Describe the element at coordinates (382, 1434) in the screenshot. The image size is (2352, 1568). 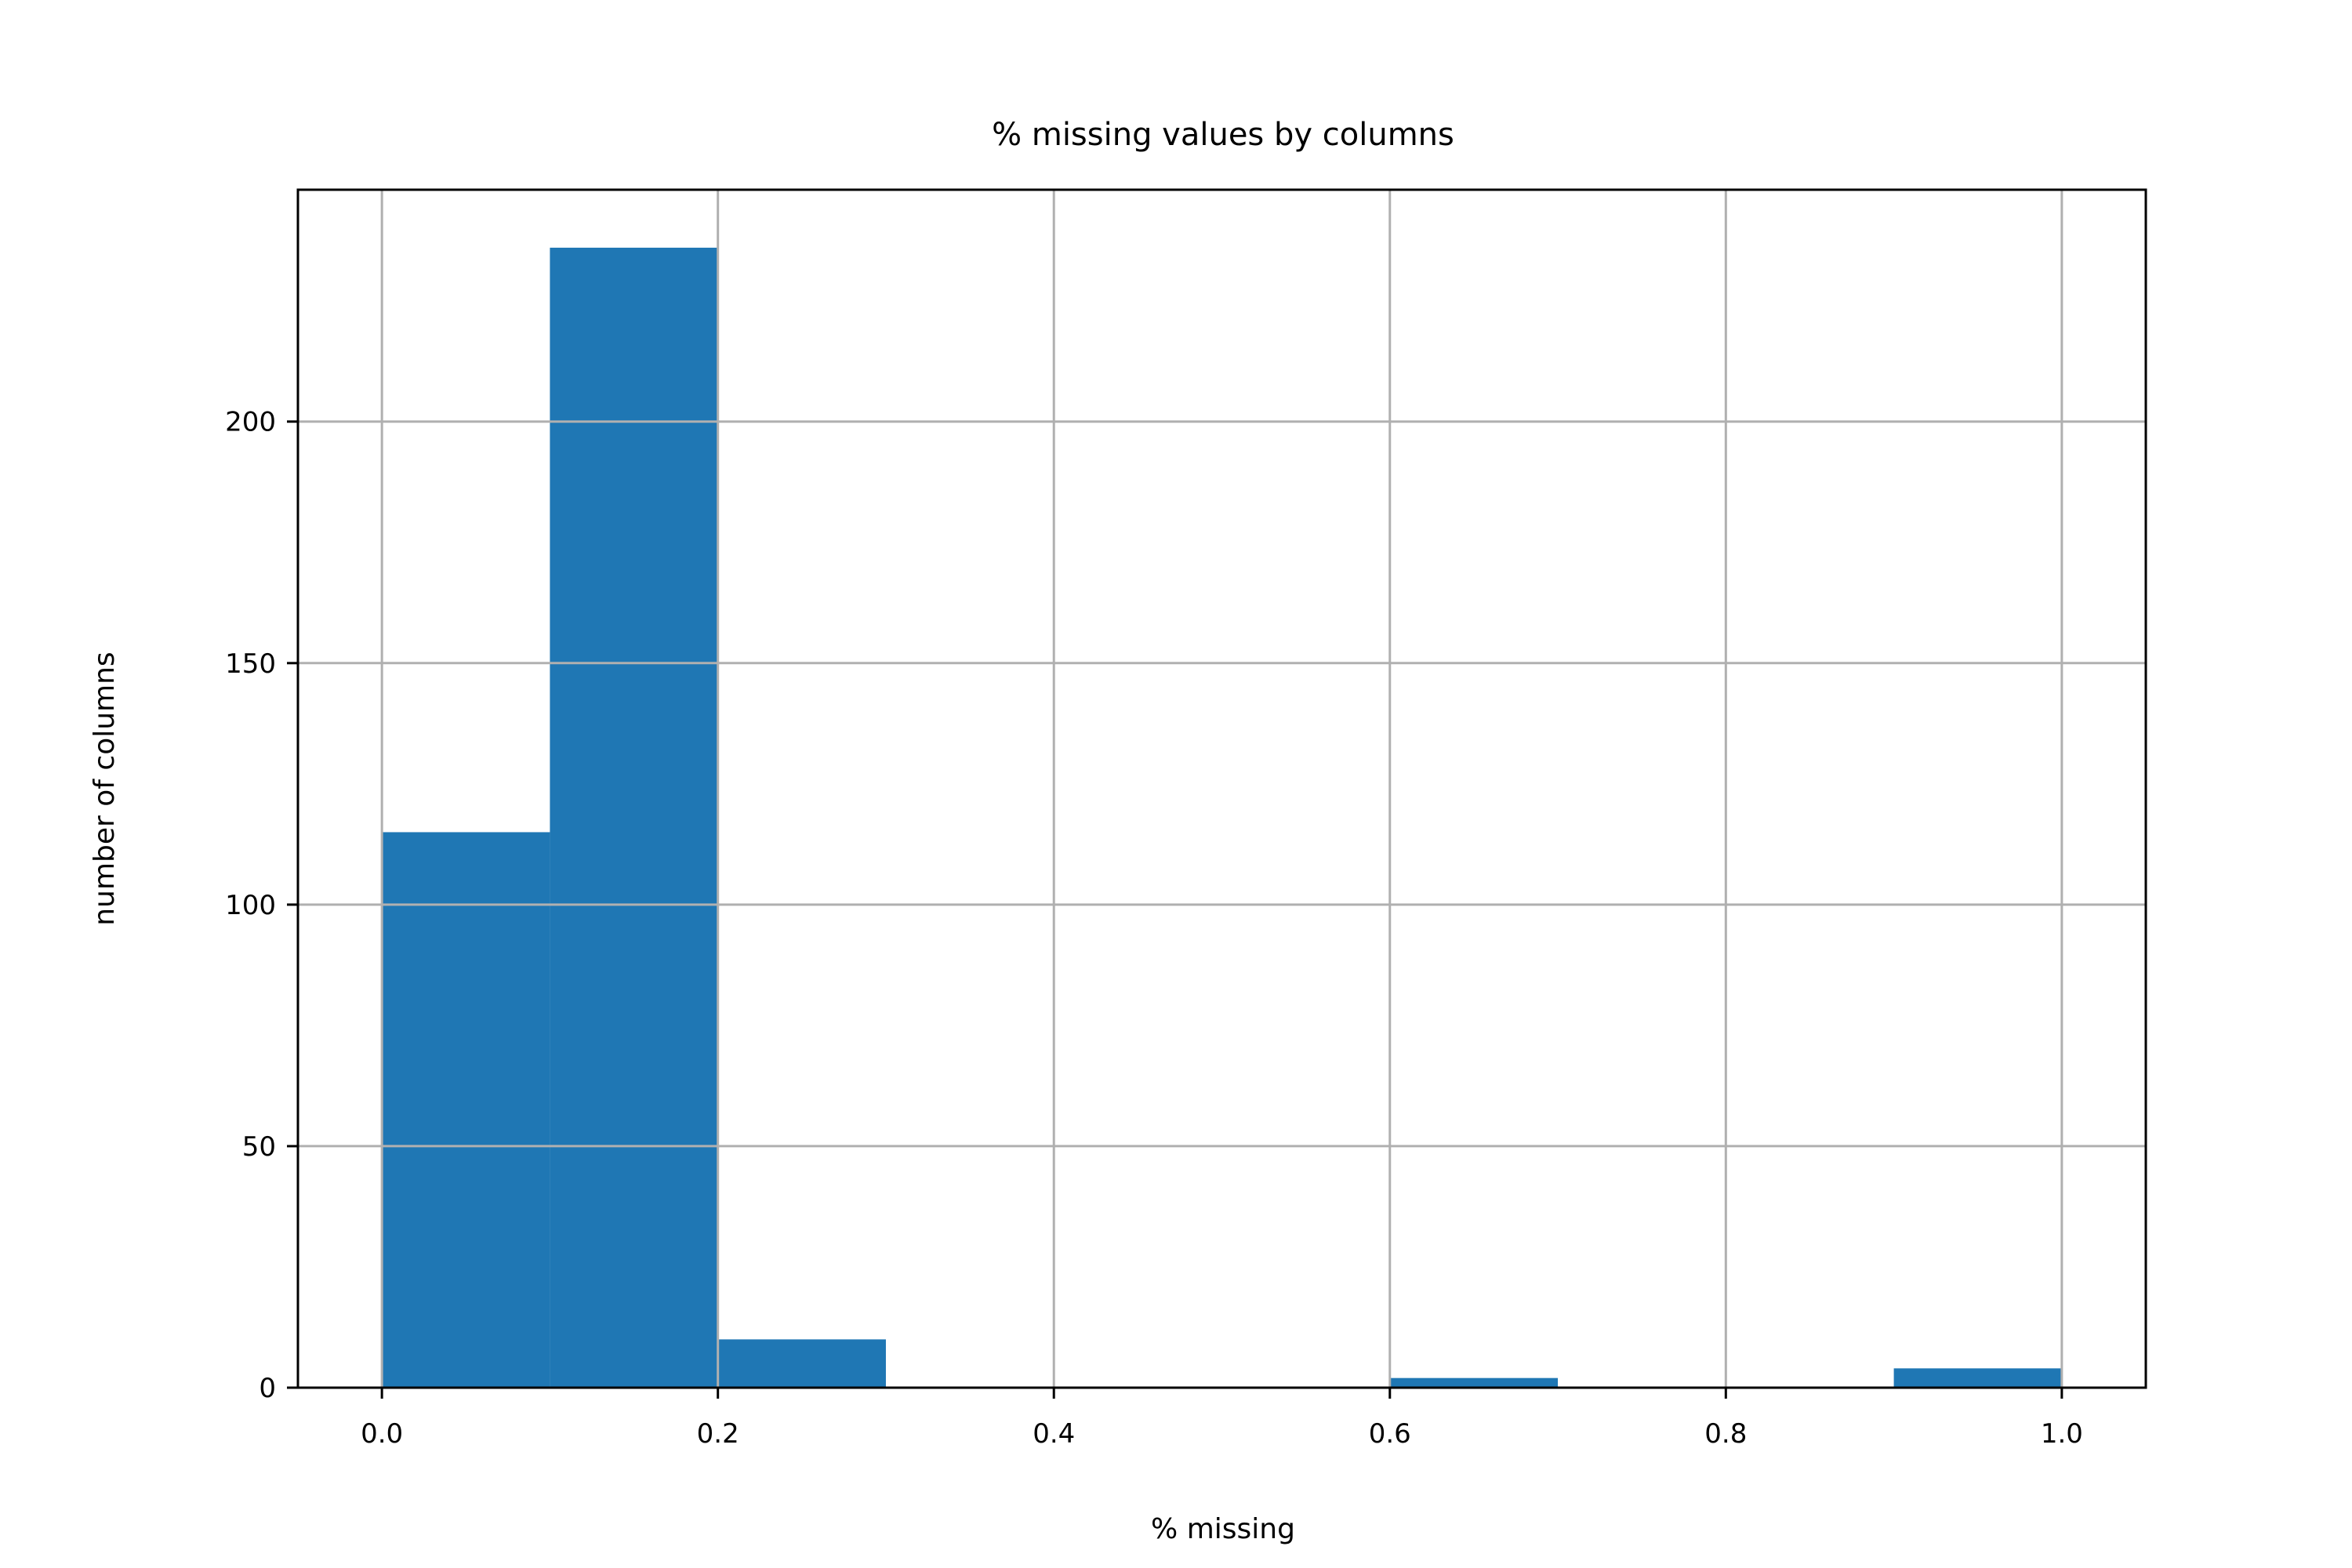
I see `x-tick-label: 0.0` at that location.